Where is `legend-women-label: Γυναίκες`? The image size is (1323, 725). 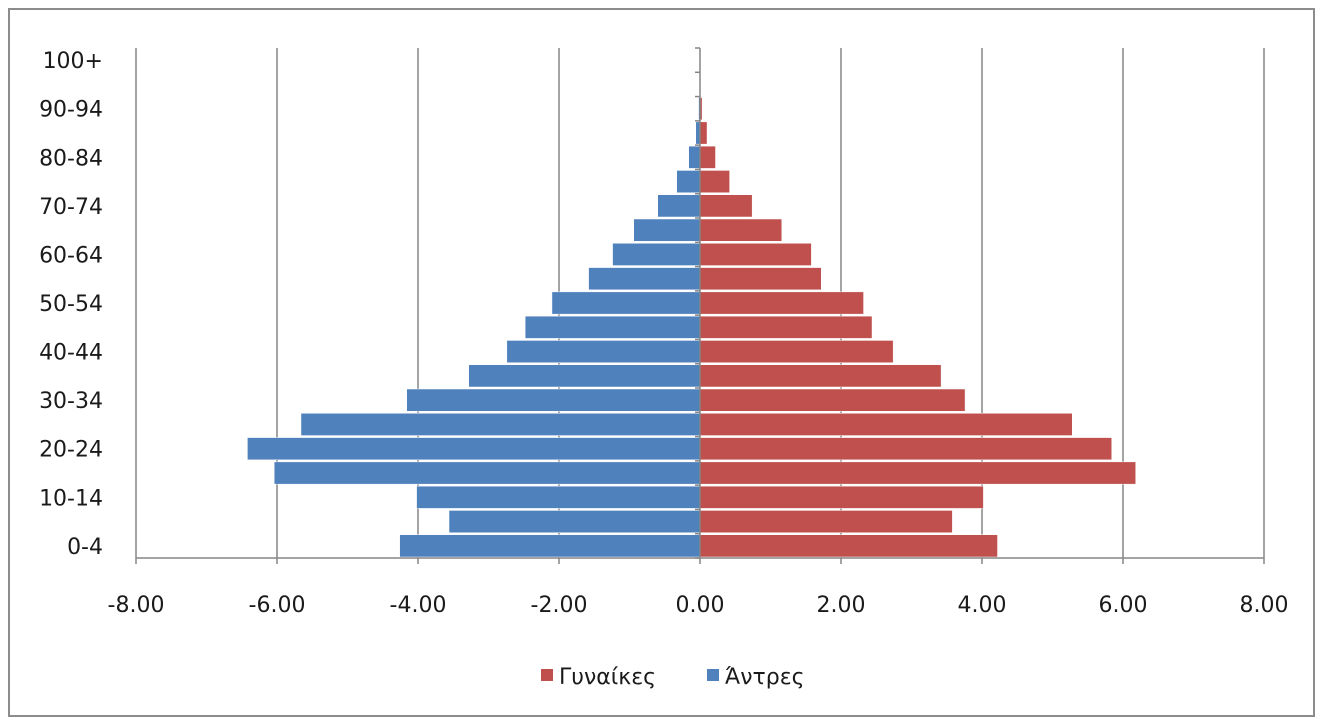
legend-women-label: Γυναίκες is located at coordinates (607, 677).